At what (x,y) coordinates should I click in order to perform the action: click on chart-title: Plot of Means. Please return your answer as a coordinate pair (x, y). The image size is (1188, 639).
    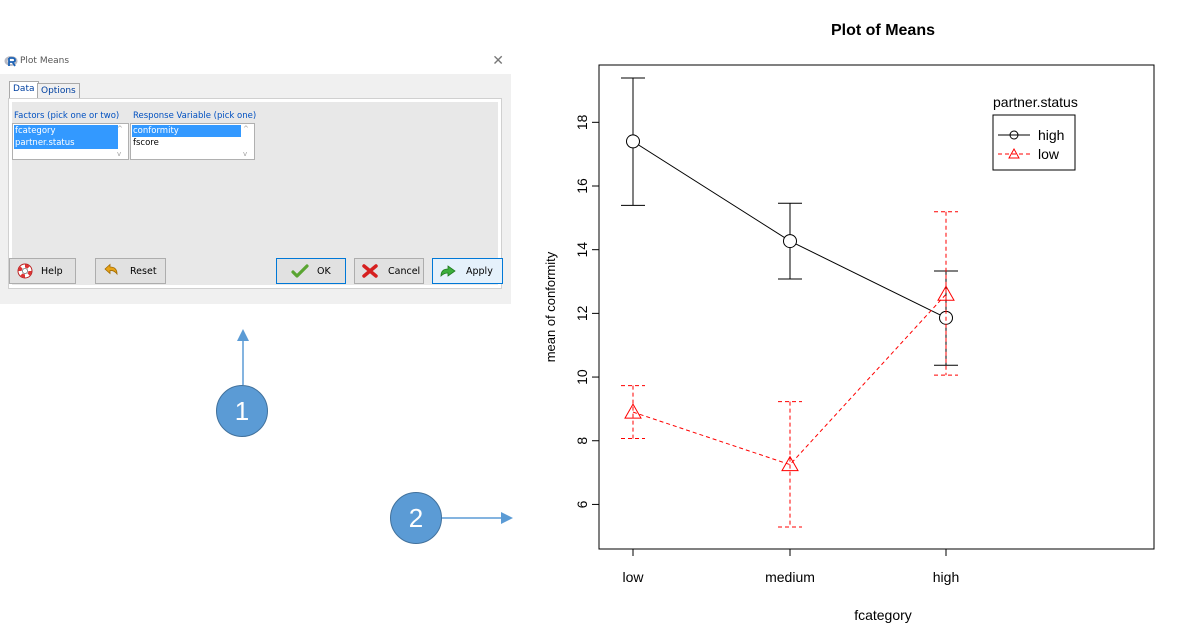
    Looking at the image, I should click on (883, 30).